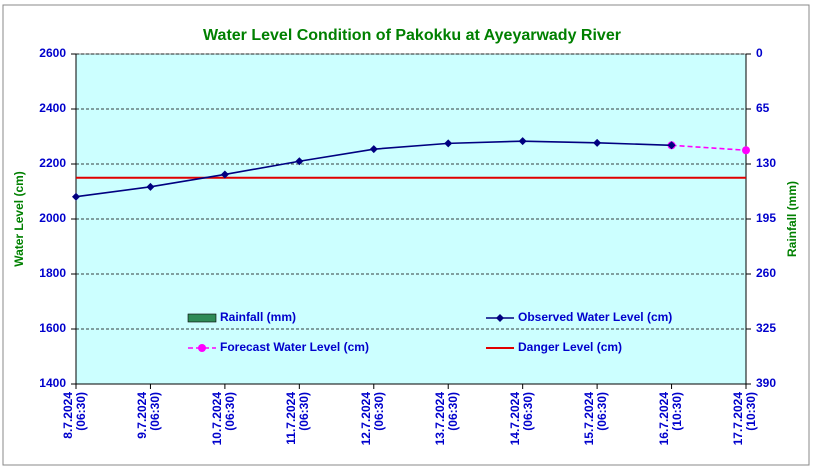  I want to click on y2-tick-label: 325, so click(766, 328).